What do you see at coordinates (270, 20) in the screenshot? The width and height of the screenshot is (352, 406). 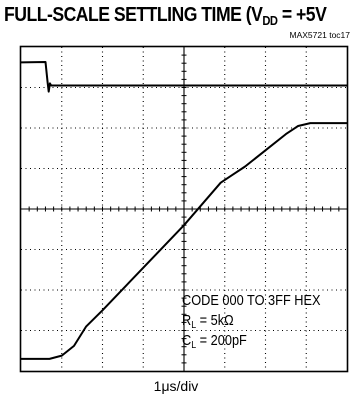 I see `title-subscript: DD` at bounding box center [270, 20].